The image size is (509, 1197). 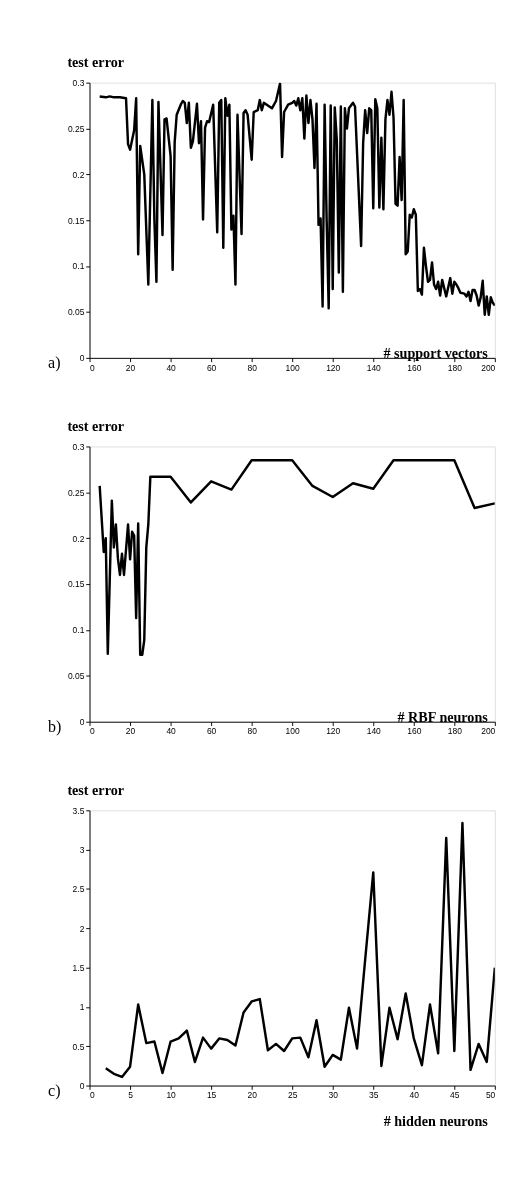 I want to click on x-tick-label: 10, so click(x=171, y=1095).